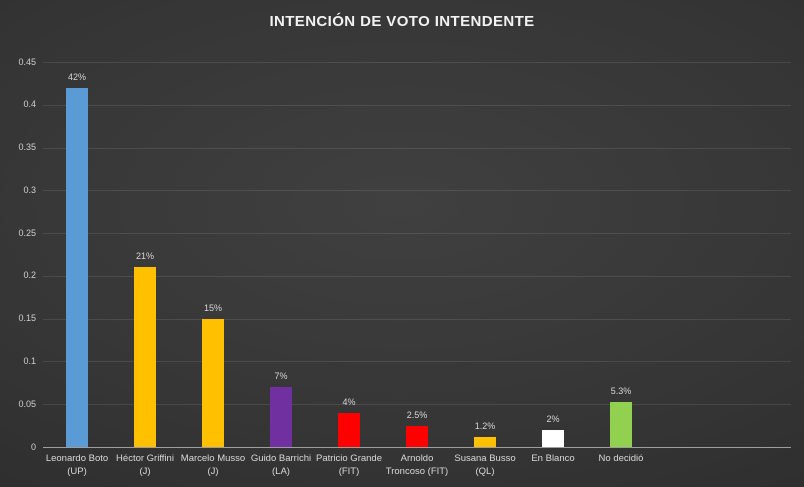 This screenshot has width=804, height=487. Describe the element at coordinates (417, 465) in the screenshot. I see `x-axis-category-label: Arnoldo Troncoso (FIT)` at that location.